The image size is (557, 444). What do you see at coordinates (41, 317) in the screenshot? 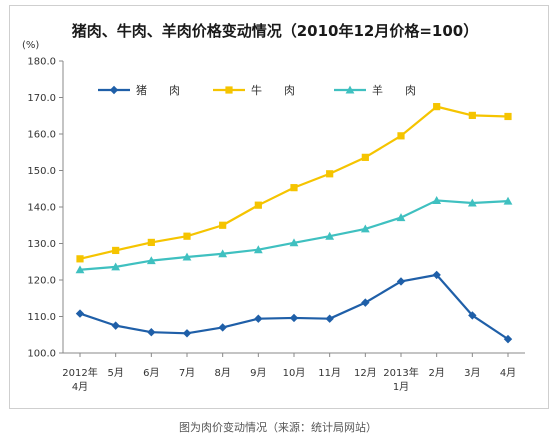
I see `y-tick-label: 110.0` at bounding box center [41, 317].